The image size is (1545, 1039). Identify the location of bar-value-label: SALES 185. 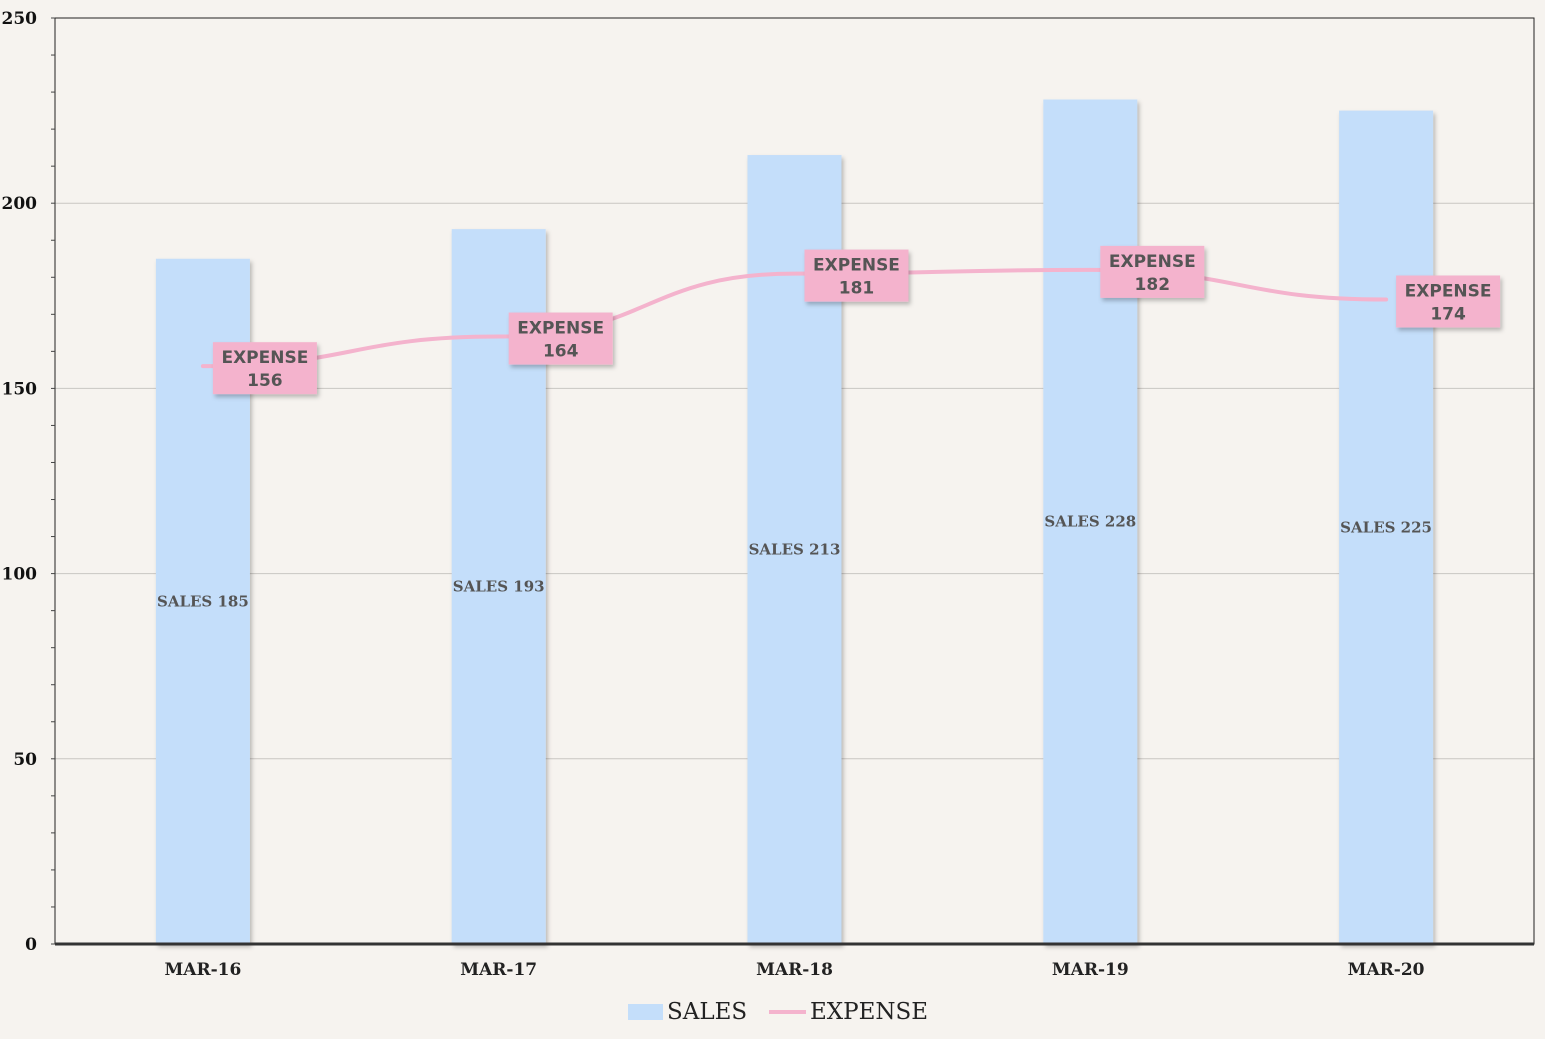
(203, 601).